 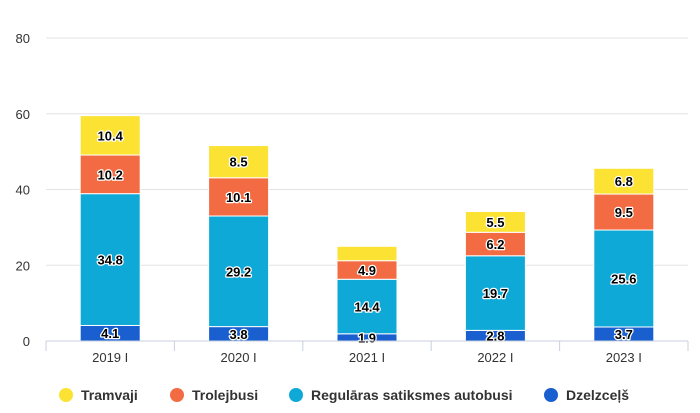 I want to click on data-label: 25.6, so click(x=623, y=279).